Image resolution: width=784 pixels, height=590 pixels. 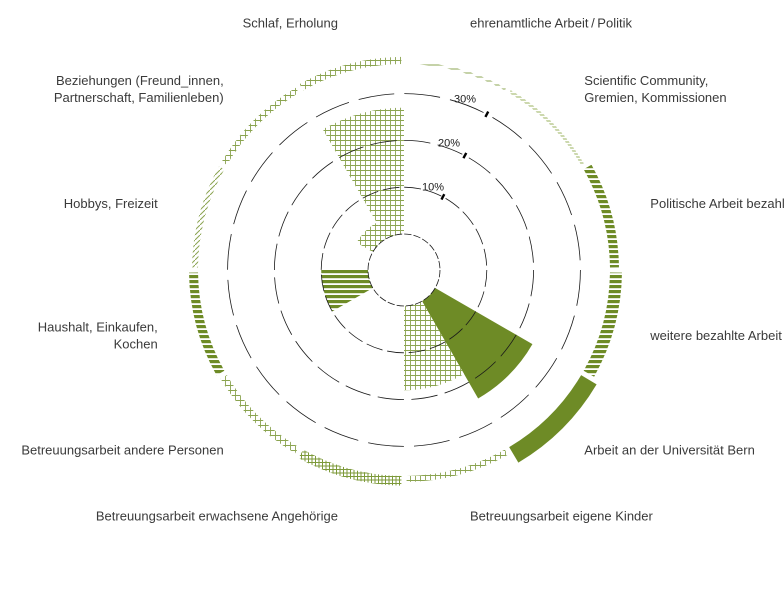 What do you see at coordinates (347, 291) in the screenshot?
I see `bar-haushalt-einkaufen-kochen` at bounding box center [347, 291].